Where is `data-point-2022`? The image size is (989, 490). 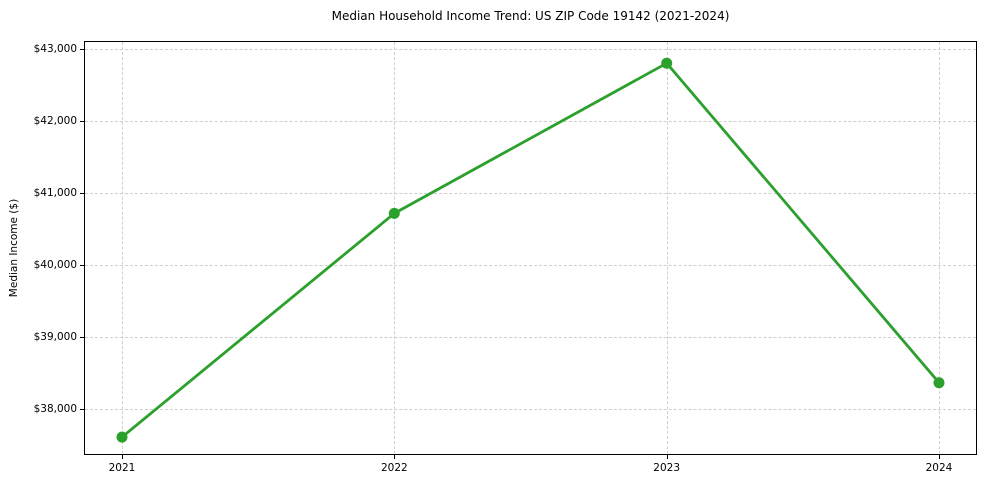
data-point-2022 is located at coordinates (394, 213).